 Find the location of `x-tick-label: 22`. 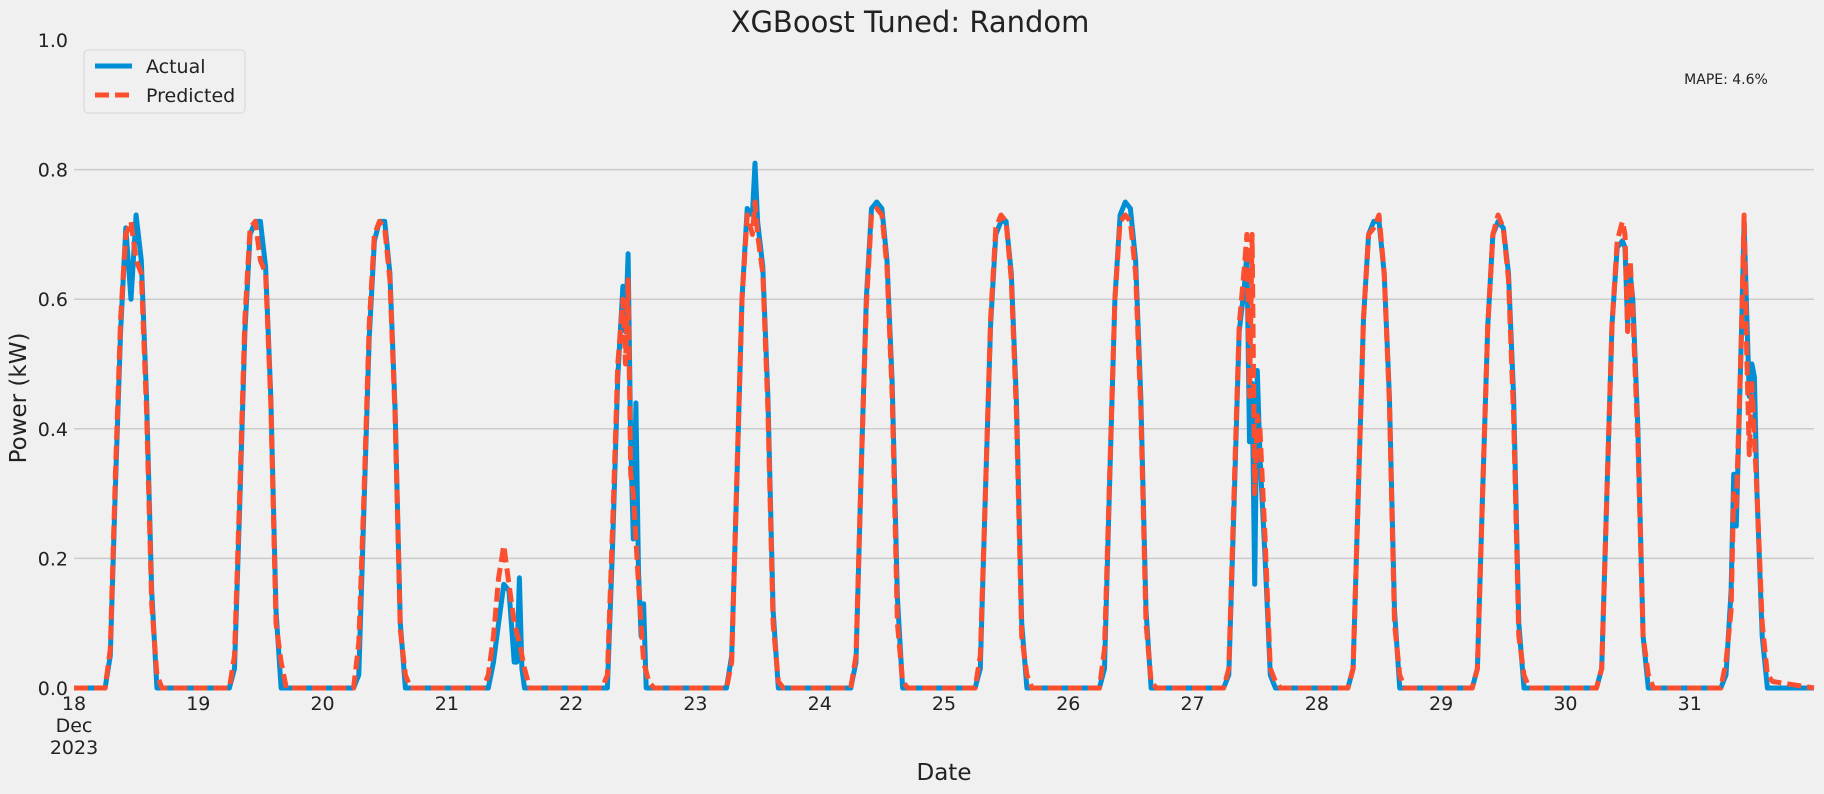

x-tick-label: 22 is located at coordinates (571, 704).